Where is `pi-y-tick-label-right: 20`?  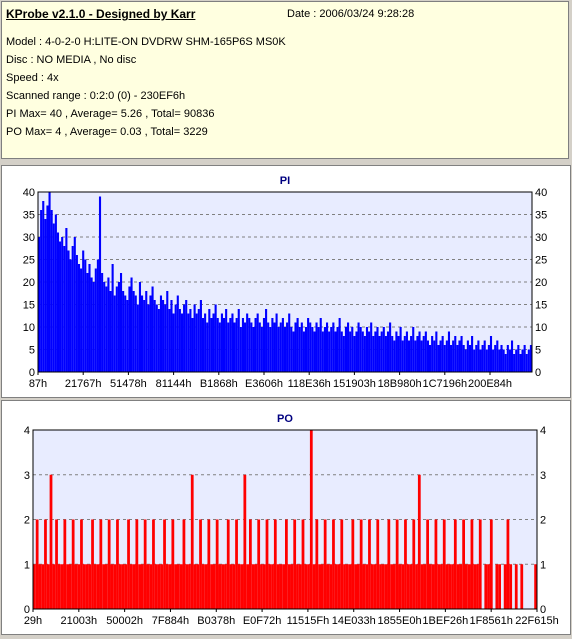 pi-y-tick-label-right: 20 is located at coordinates (541, 283).